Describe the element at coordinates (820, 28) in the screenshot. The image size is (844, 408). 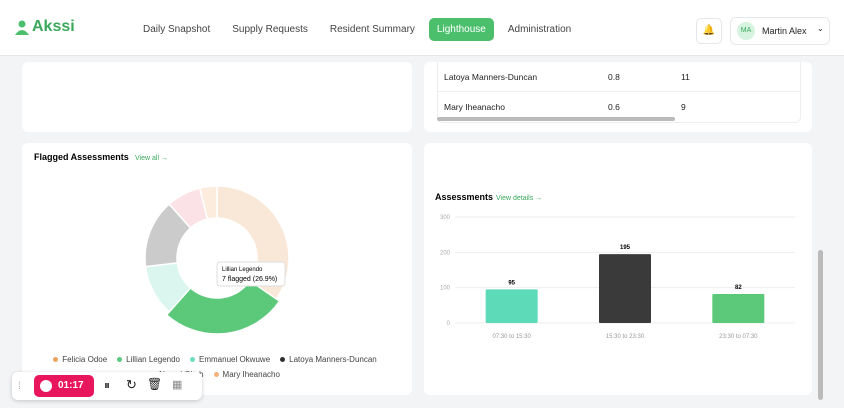
I see `chevron: ⌄` at that location.